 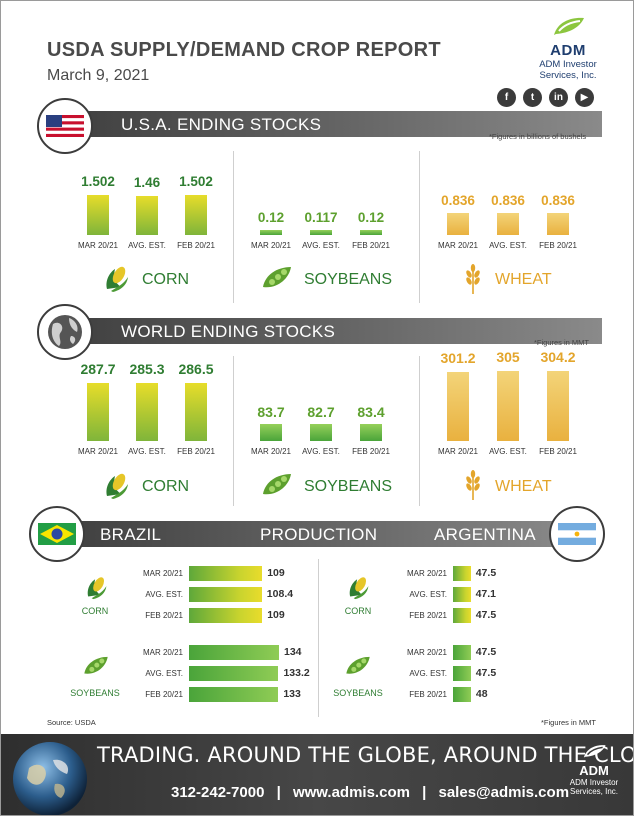 What do you see at coordinates (486, 673) in the screenshot?
I see `ar-soy-value-1: 47.5` at bounding box center [486, 673].